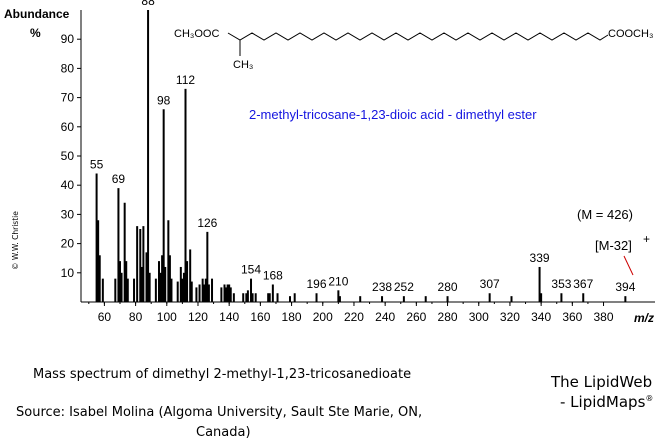  I want to click on y-tick-label: 50, so click(68, 156).